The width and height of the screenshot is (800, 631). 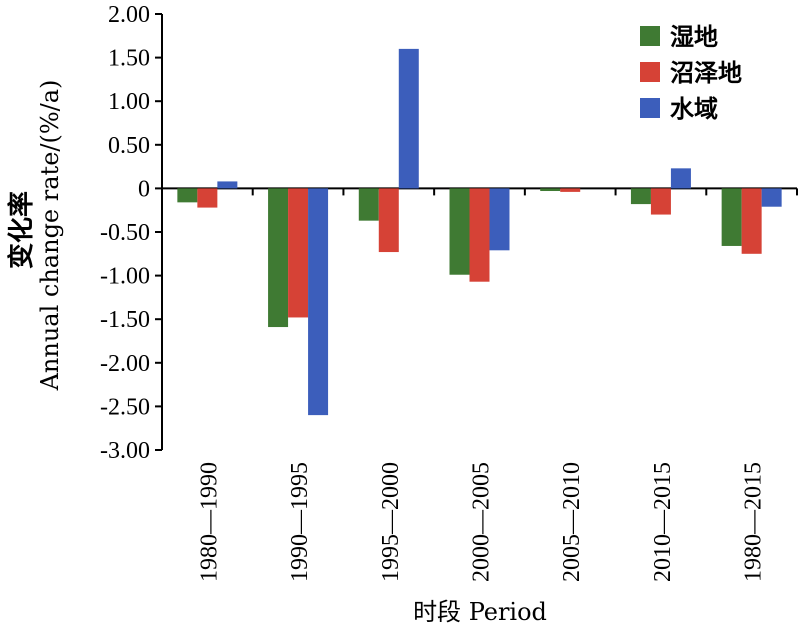 I want to click on x-tick-label: 2010—2015, so click(x=663, y=522).